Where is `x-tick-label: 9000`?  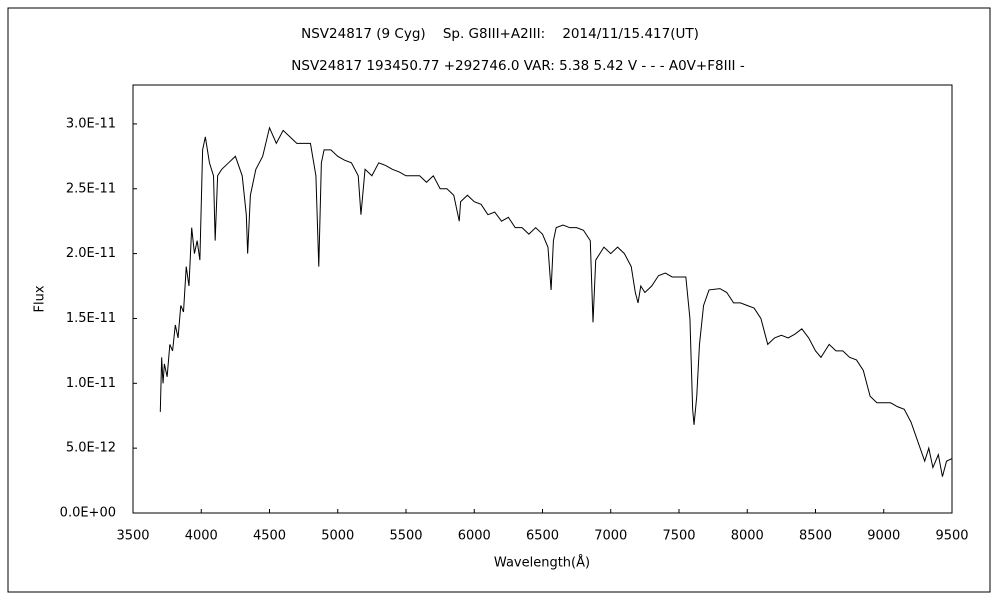
x-tick-label: 9000 is located at coordinates (883, 536).